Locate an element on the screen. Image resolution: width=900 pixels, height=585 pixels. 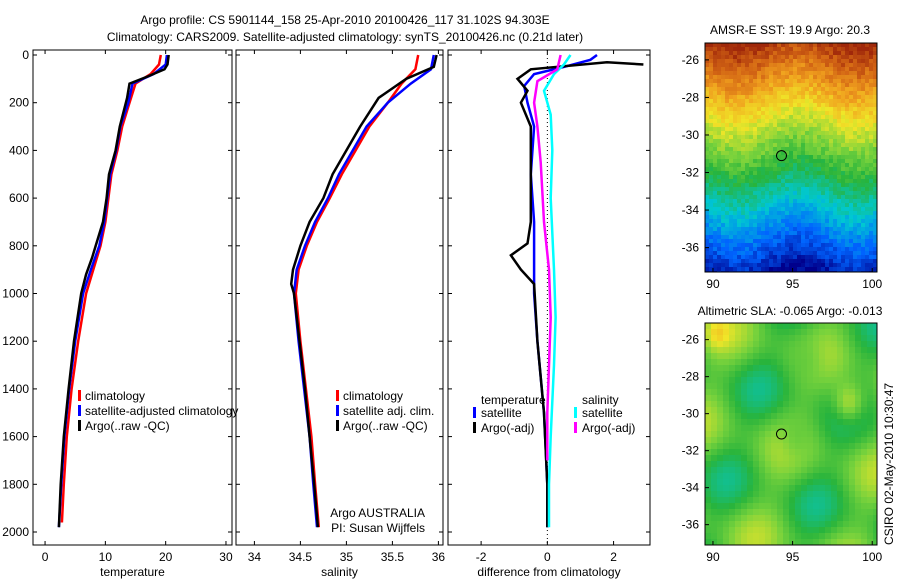
y-tick-label: 200 is located at coordinates (19, 103).